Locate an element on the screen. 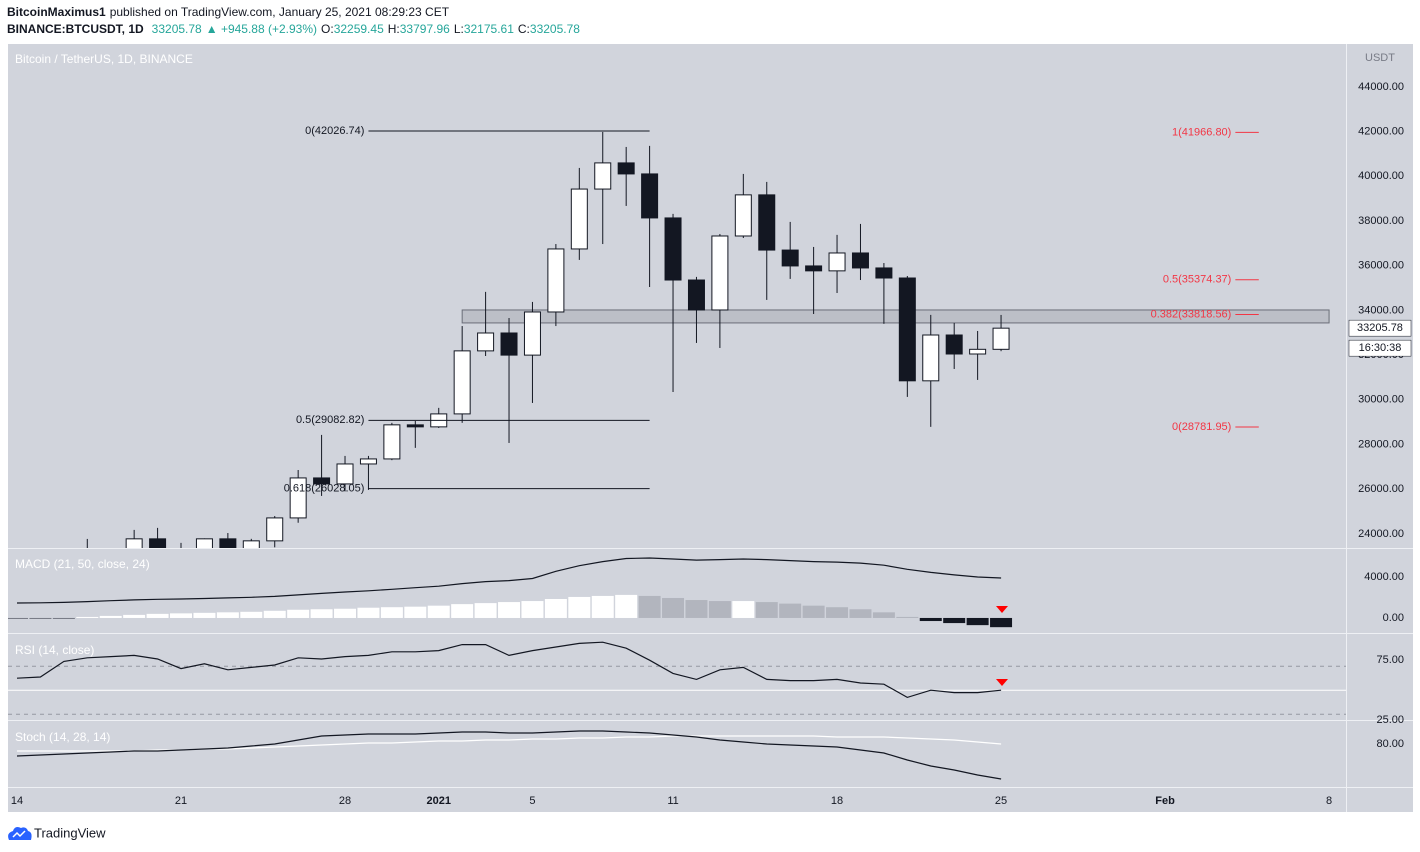 The image size is (1420, 852). countdown-box is located at coordinates (1380, 348).